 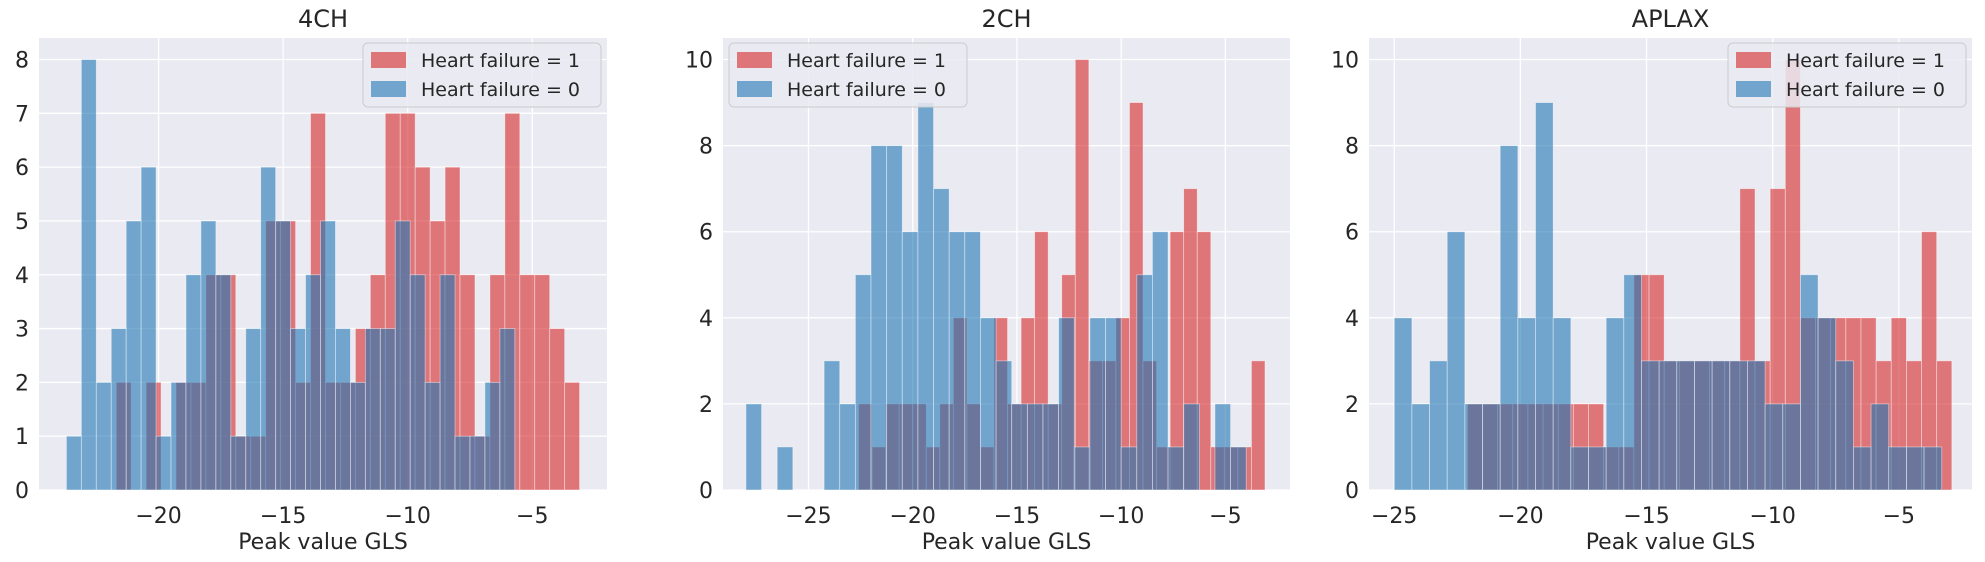 I want to click on x-axis-label: Peak value GLS, so click(x=323, y=542).